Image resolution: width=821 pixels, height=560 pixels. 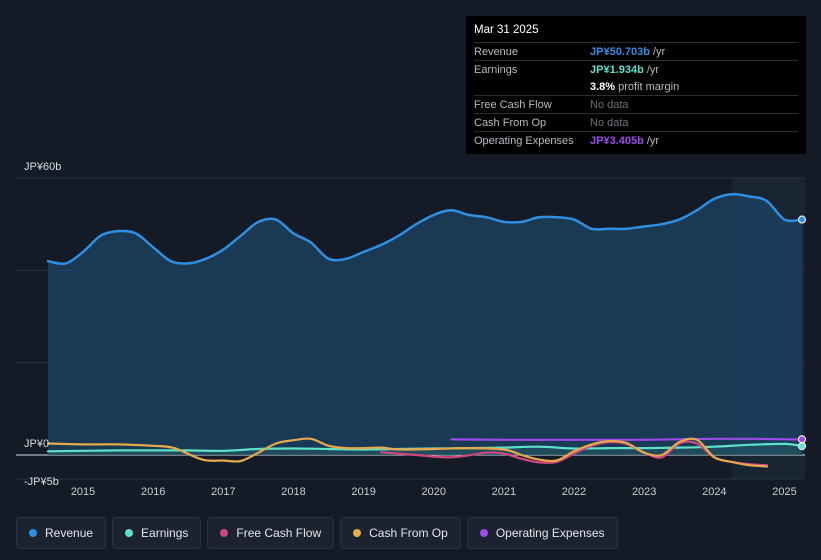 What do you see at coordinates (407, 452) in the screenshot?
I see `cfo-line` at bounding box center [407, 452].